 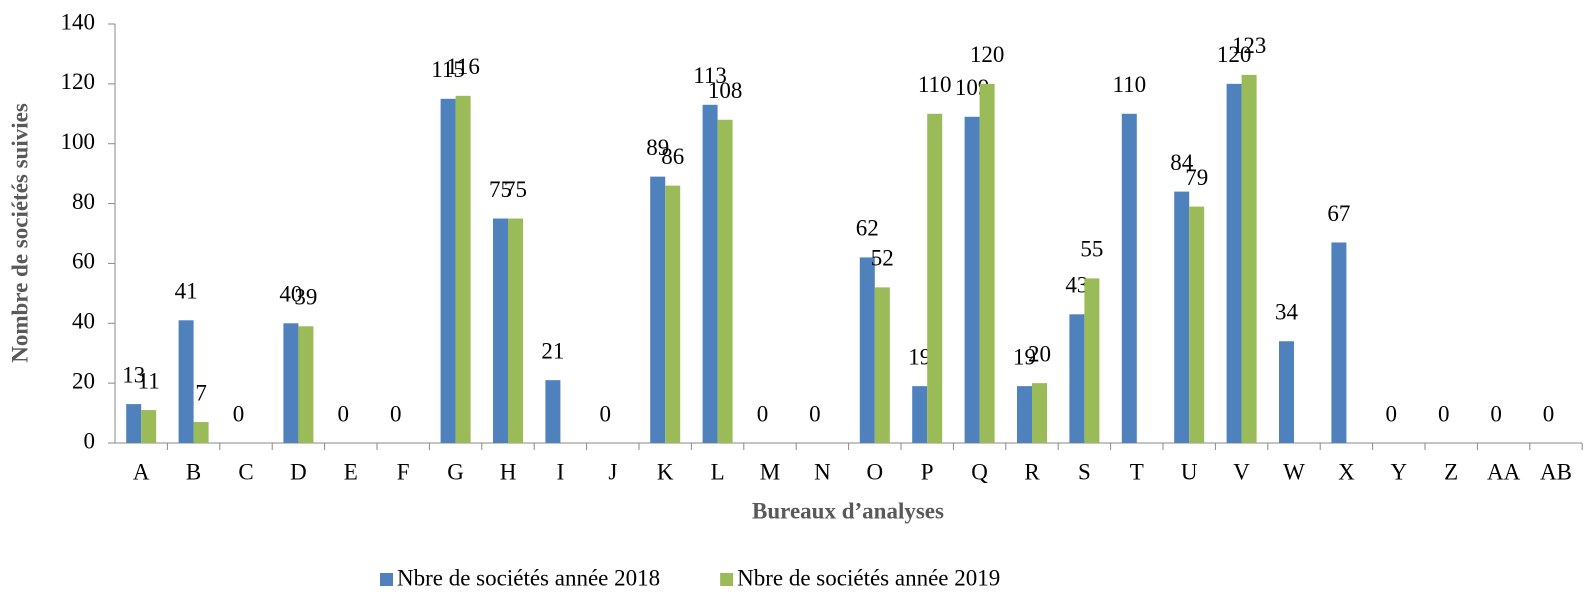 I want to click on x-tick-label: A, so click(x=141, y=471).